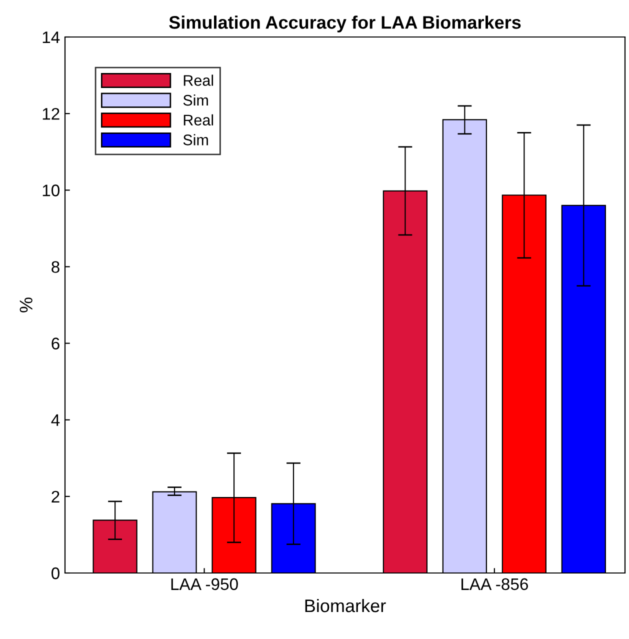 The height and width of the screenshot is (639, 629). Describe the element at coordinates (345, 605) in the screenshot. I see `x-axis-title: Biomarker` at that location.